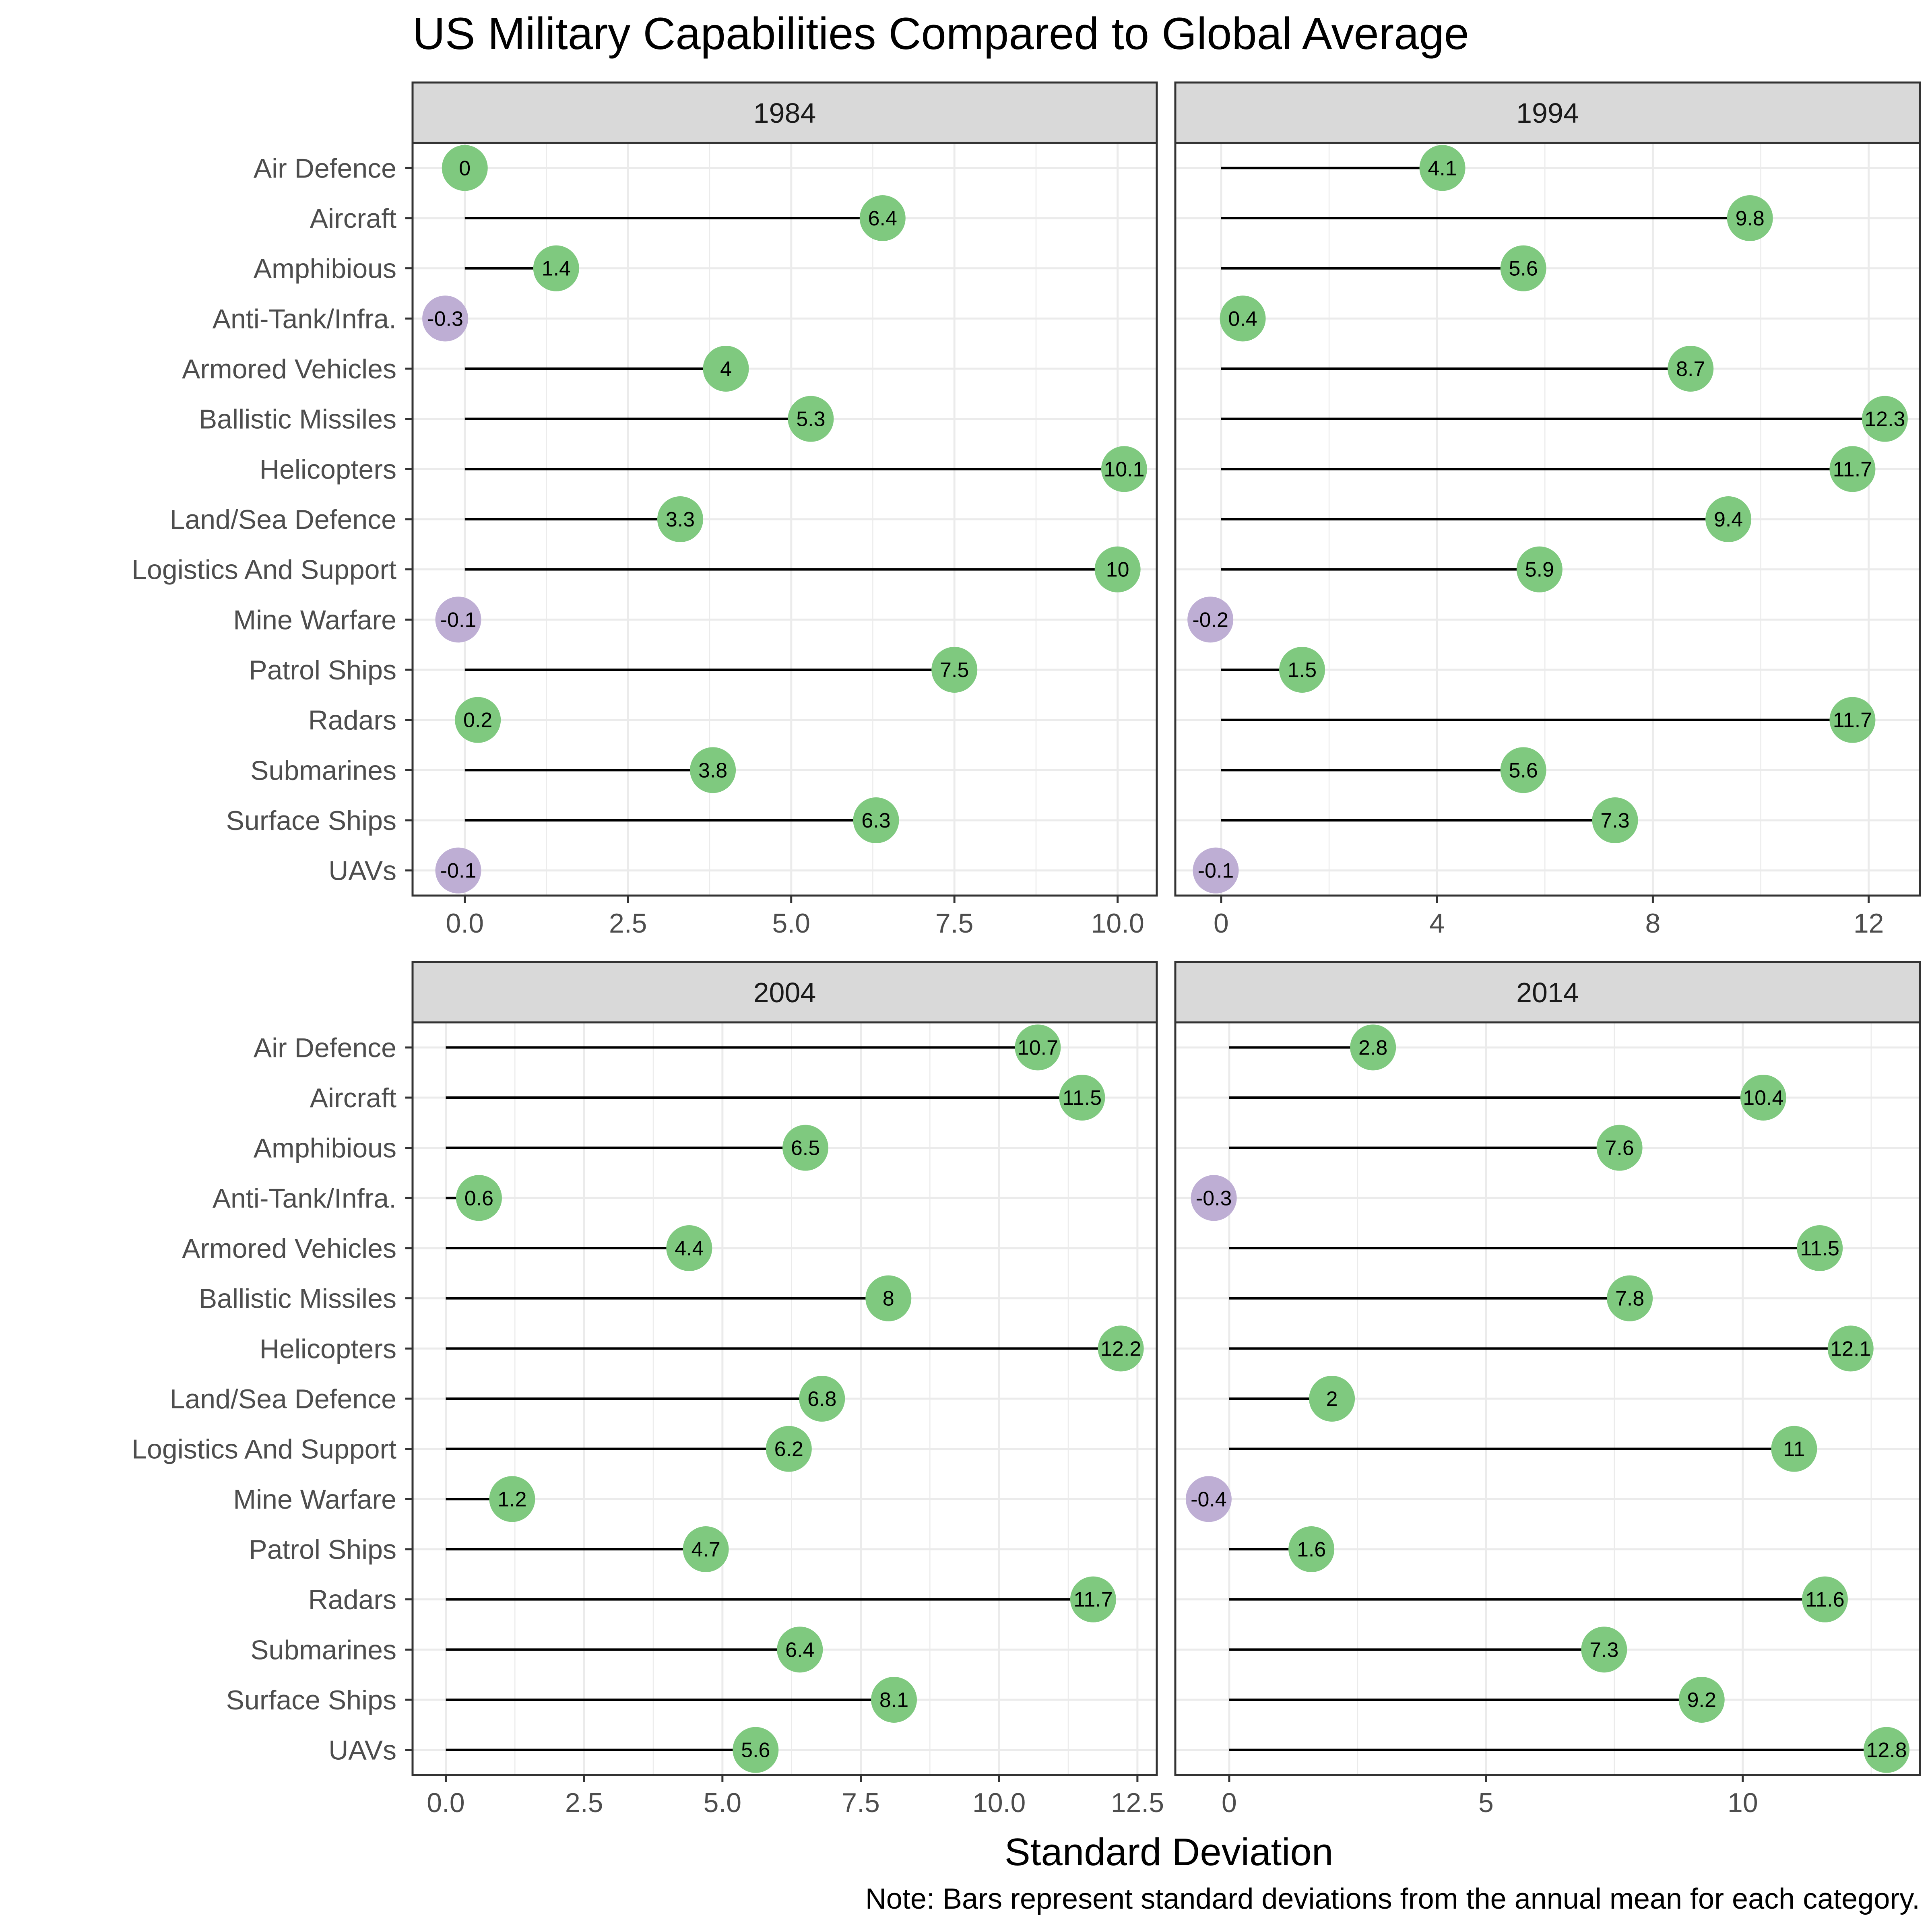 Image resolution: width=1932 pixels, height=1932 pixels. I want to click on panel-1994-point-surface-ships, so click(1615, 820).